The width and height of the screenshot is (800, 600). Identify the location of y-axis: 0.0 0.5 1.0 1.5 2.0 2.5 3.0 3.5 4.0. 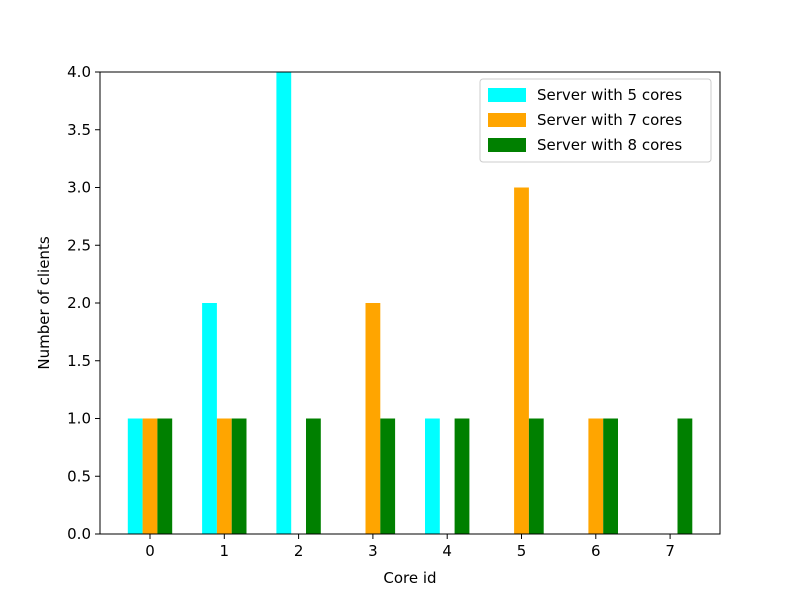
(83, 303).